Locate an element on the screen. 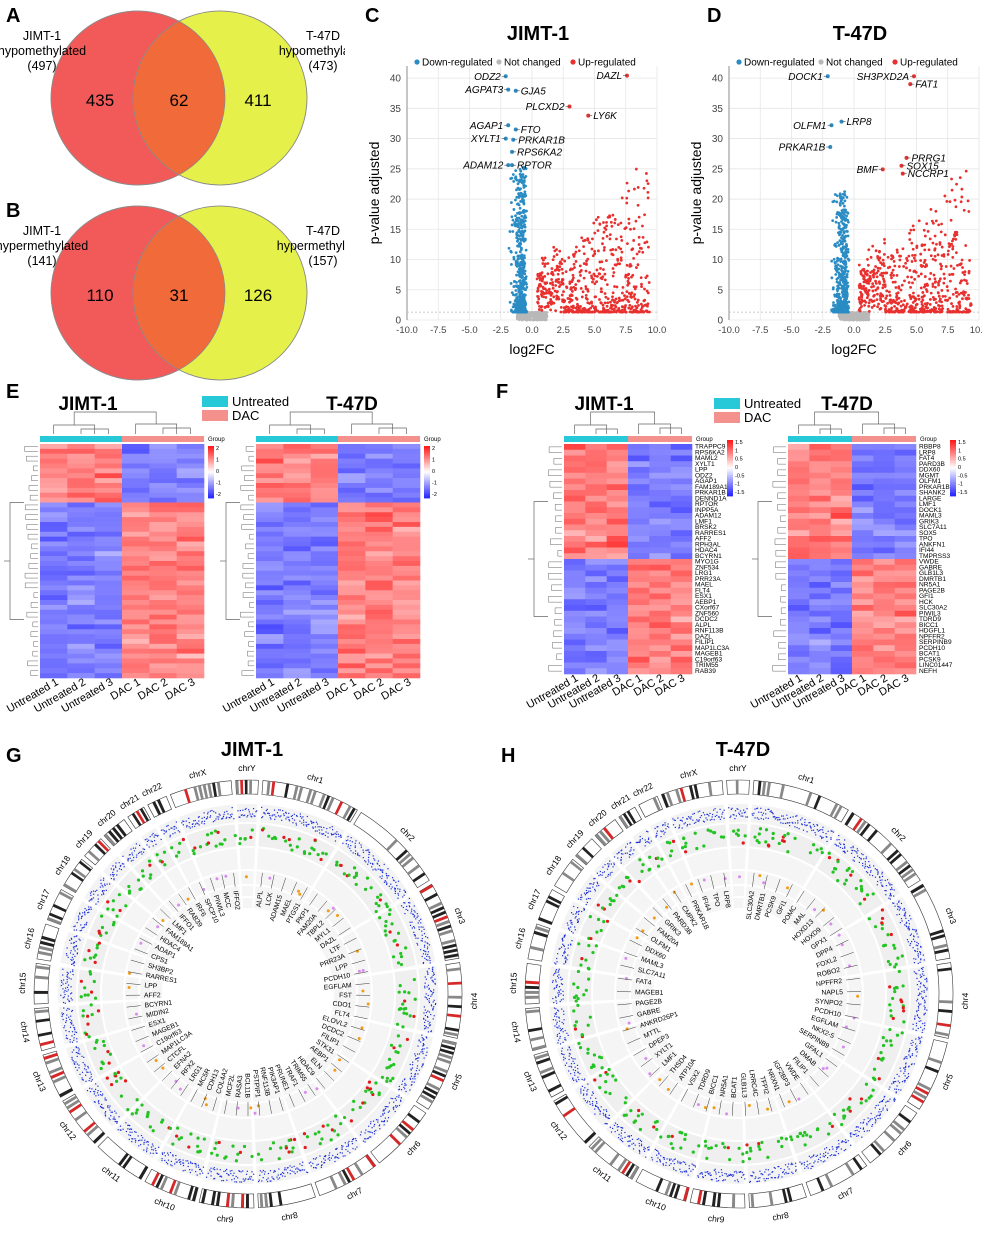 Image resolution: width=982 pixels, height=1242 pixels. venn-b-right-label-line: hypermethylated is located at coordinates (311, 246).